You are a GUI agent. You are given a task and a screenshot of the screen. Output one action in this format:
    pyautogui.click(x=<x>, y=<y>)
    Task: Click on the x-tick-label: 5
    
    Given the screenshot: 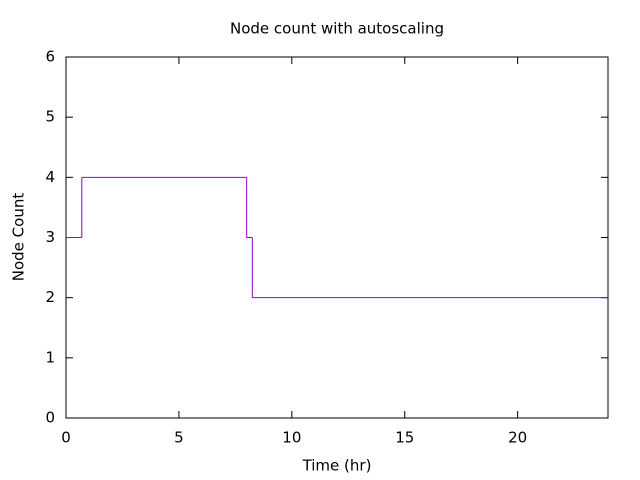 What is the action you would take?
    pyautogui.click(x=179, y=438)
    